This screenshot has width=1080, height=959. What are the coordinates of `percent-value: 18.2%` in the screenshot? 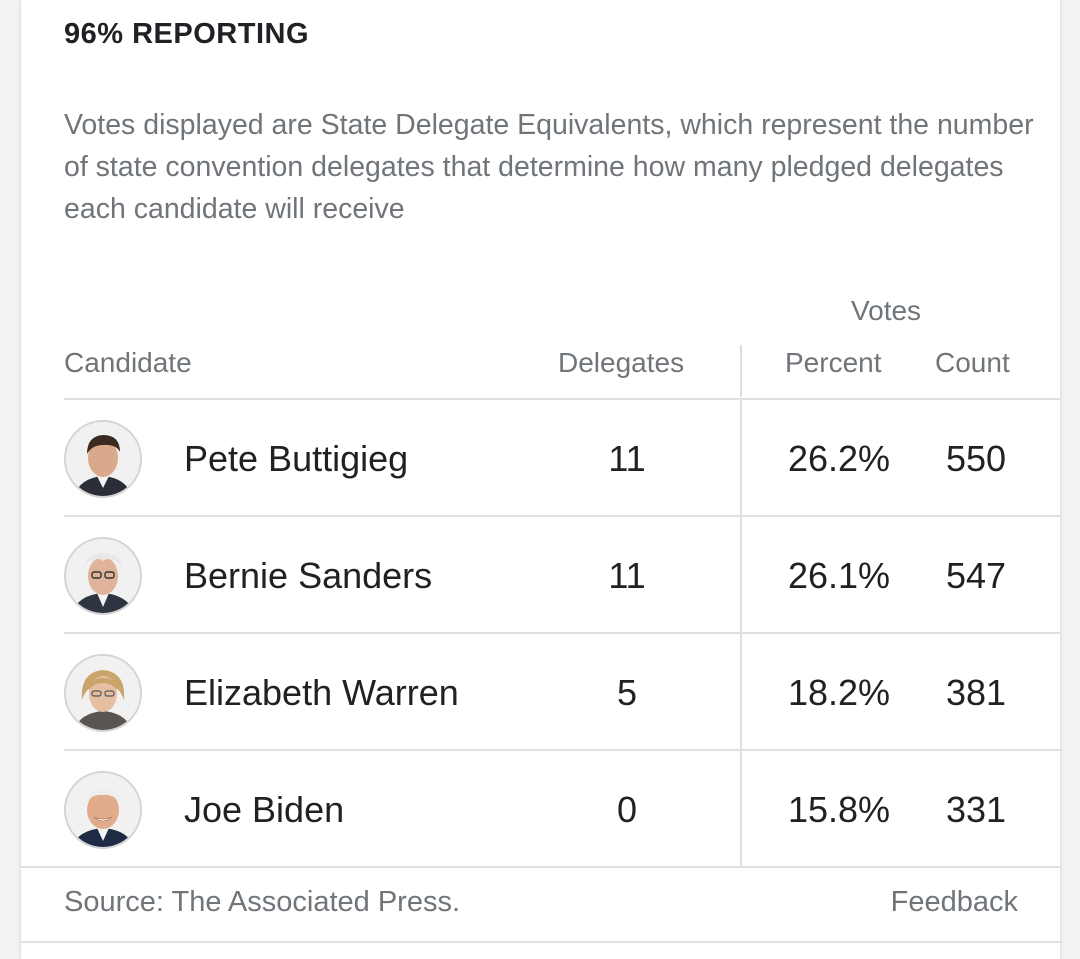 It's located at (839, 692).